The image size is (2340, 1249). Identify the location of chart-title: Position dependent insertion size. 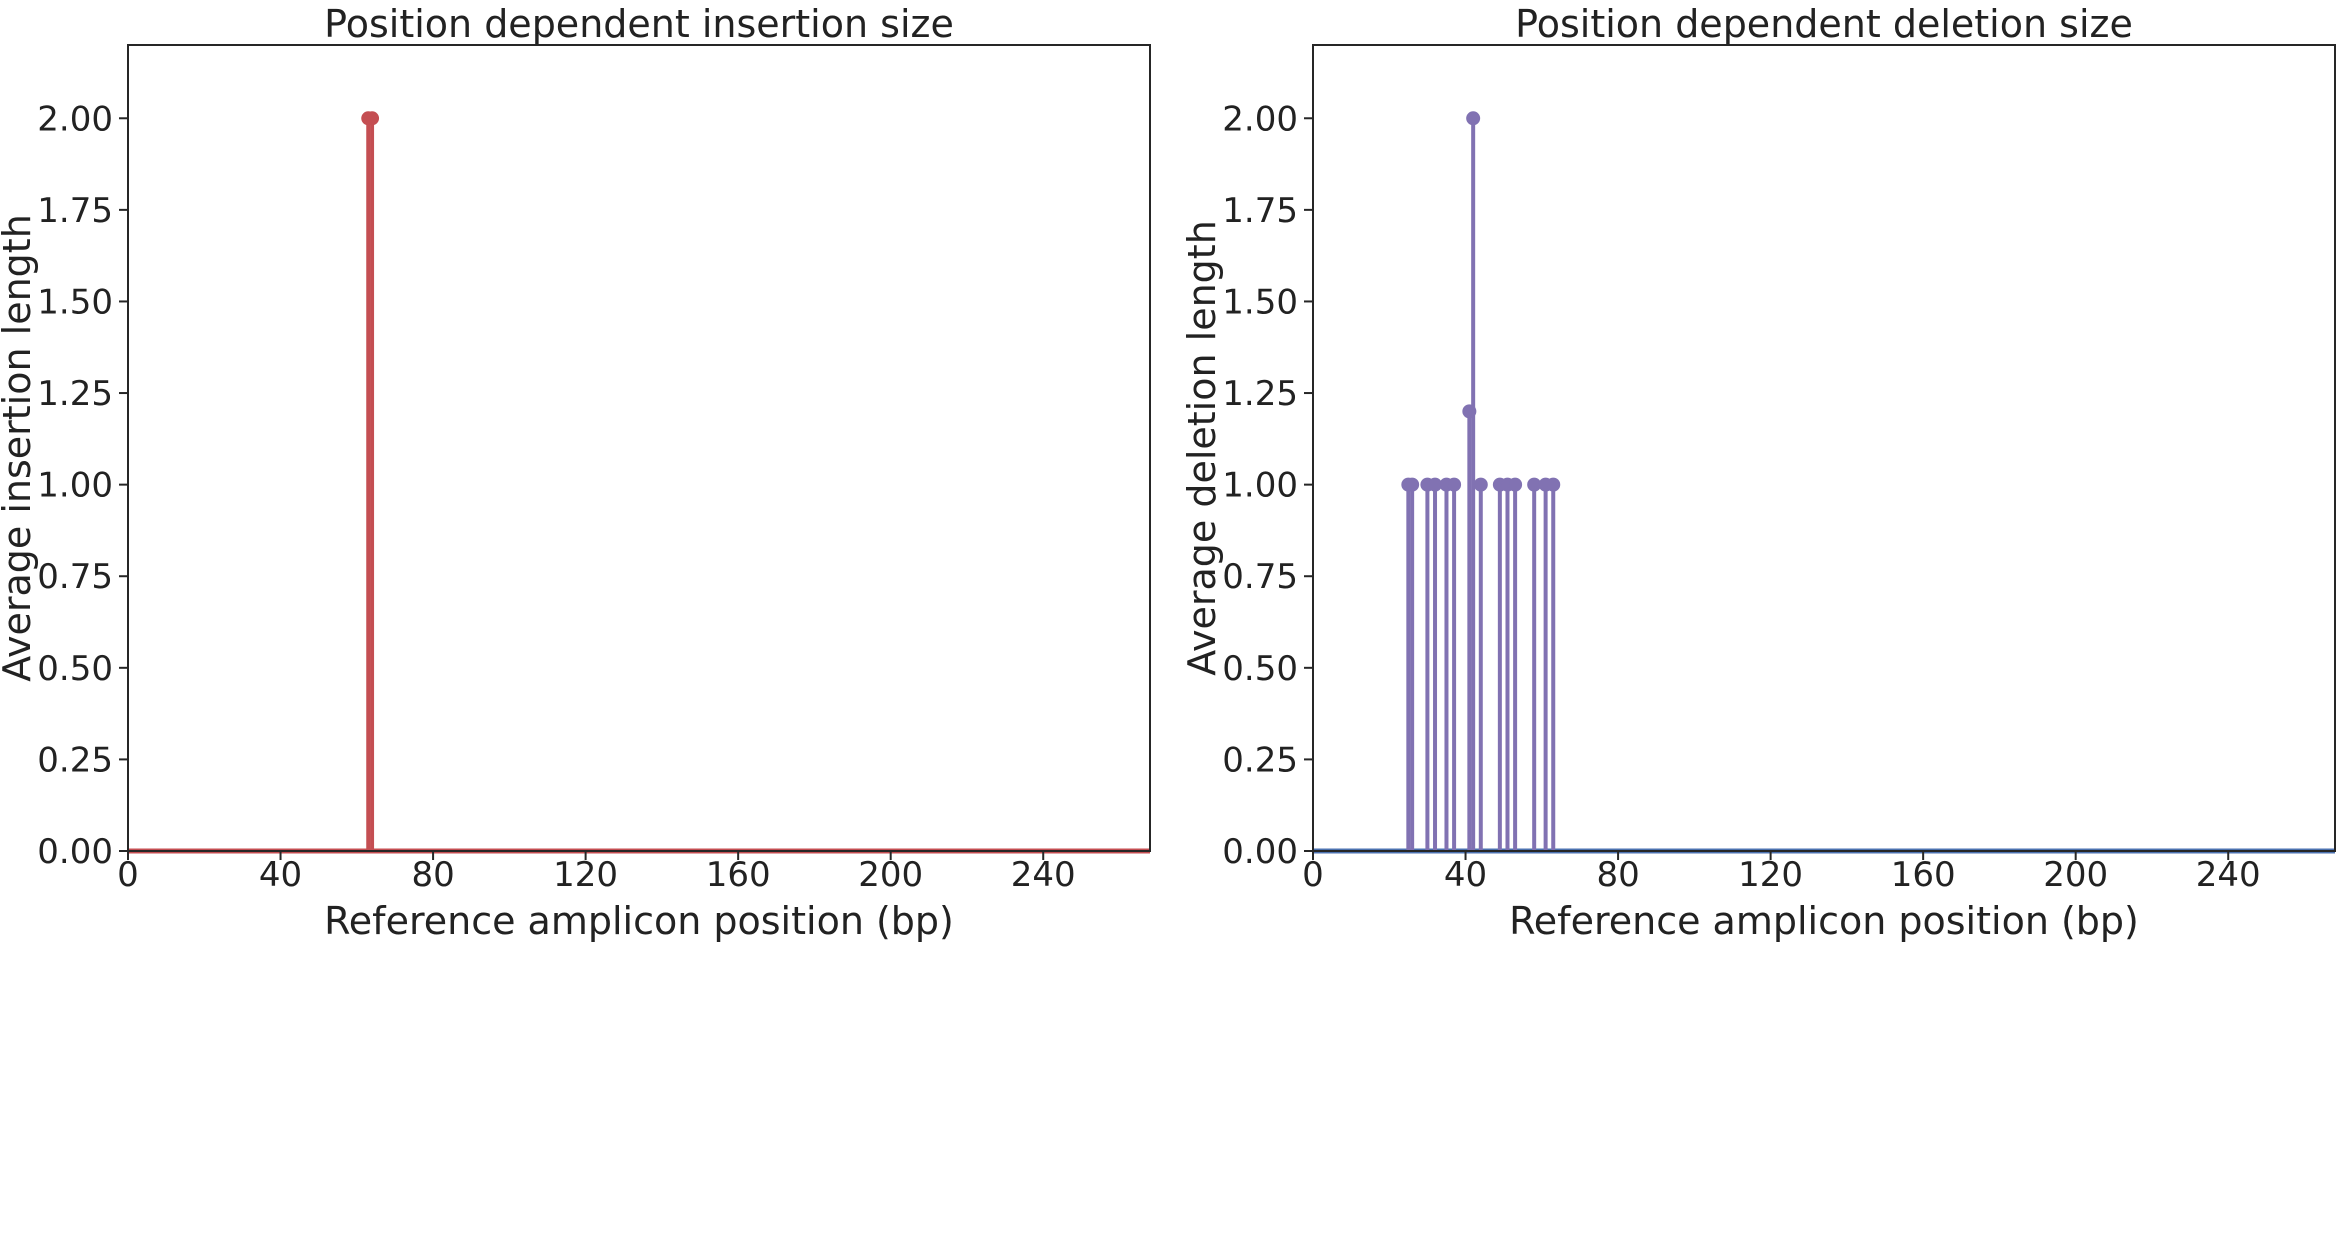
(639, 24).